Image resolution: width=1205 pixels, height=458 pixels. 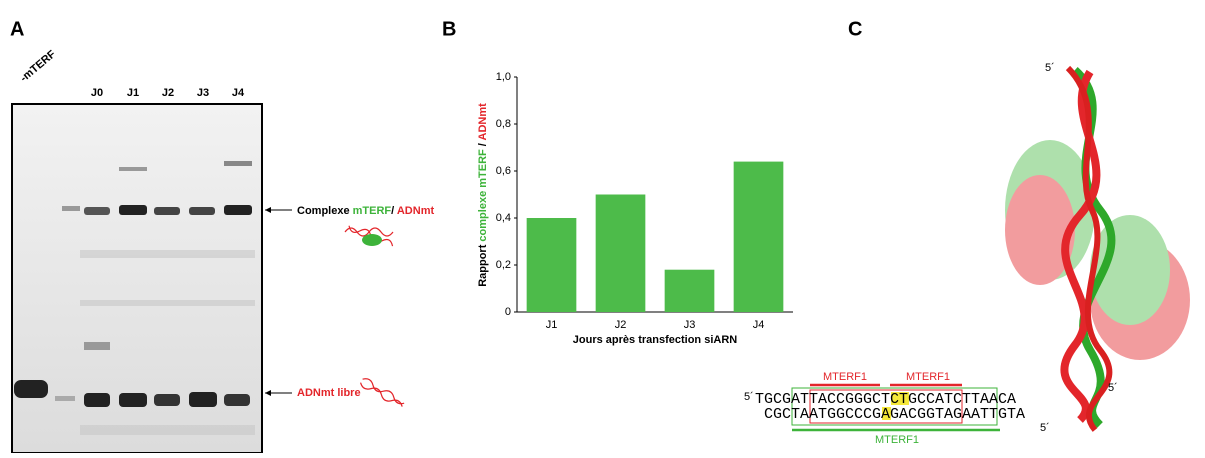 I want to click on label-part: Rapport, so click(x=483, y=264).